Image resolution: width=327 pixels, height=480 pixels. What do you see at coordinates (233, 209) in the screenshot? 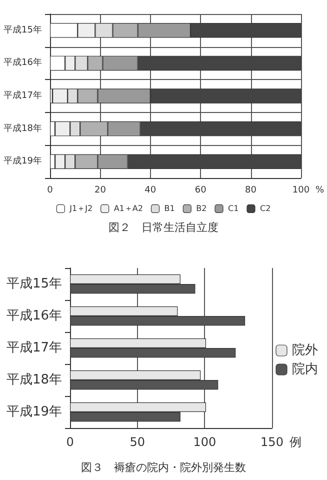
I see `legend-label: C1` at bounding box center [233, 209].